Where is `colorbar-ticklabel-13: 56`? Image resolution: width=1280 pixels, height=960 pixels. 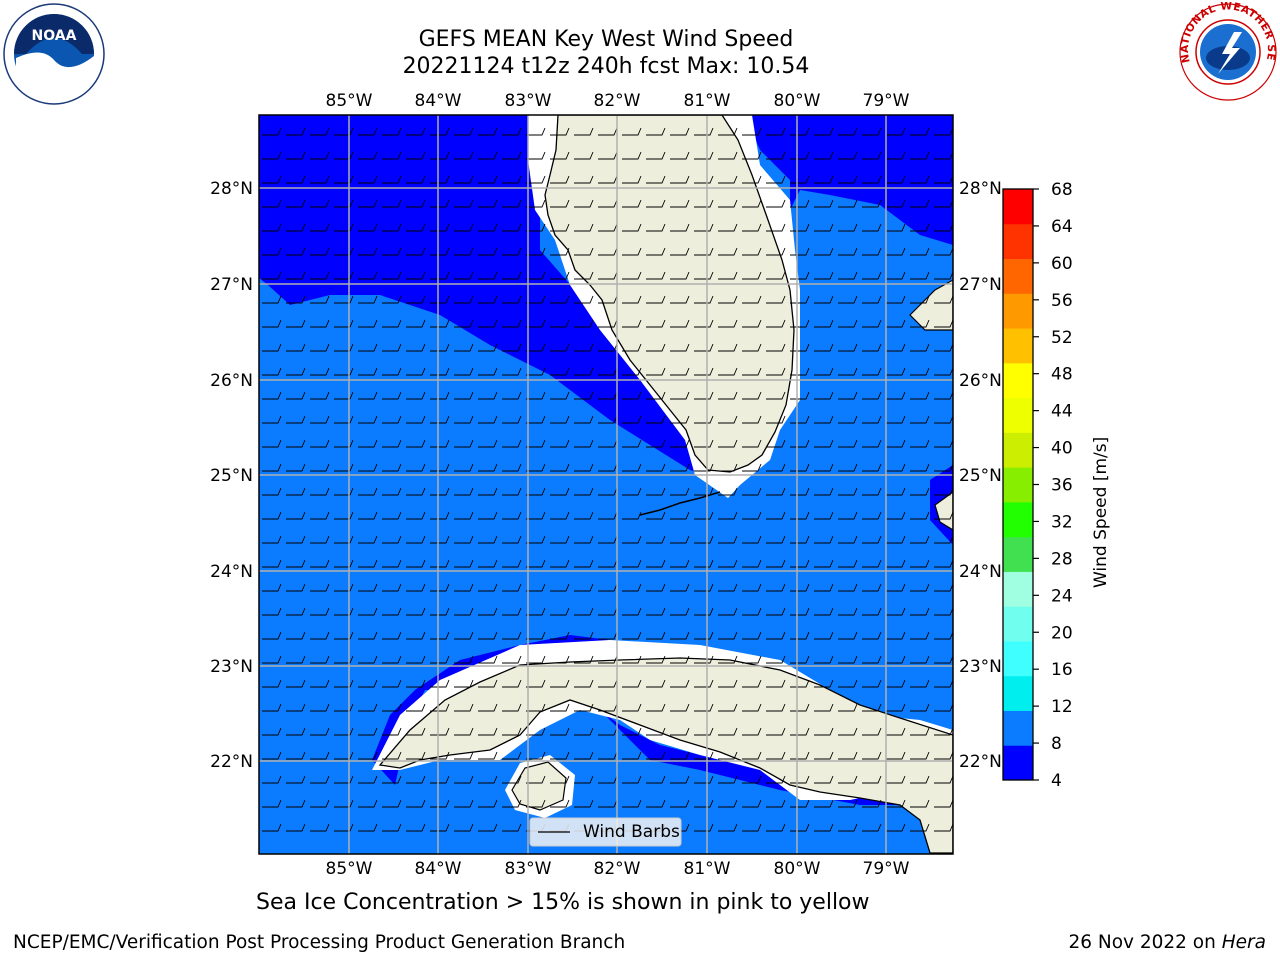 colorbar-ticklabel-13: 56 is located at coordinates (1062, 301).